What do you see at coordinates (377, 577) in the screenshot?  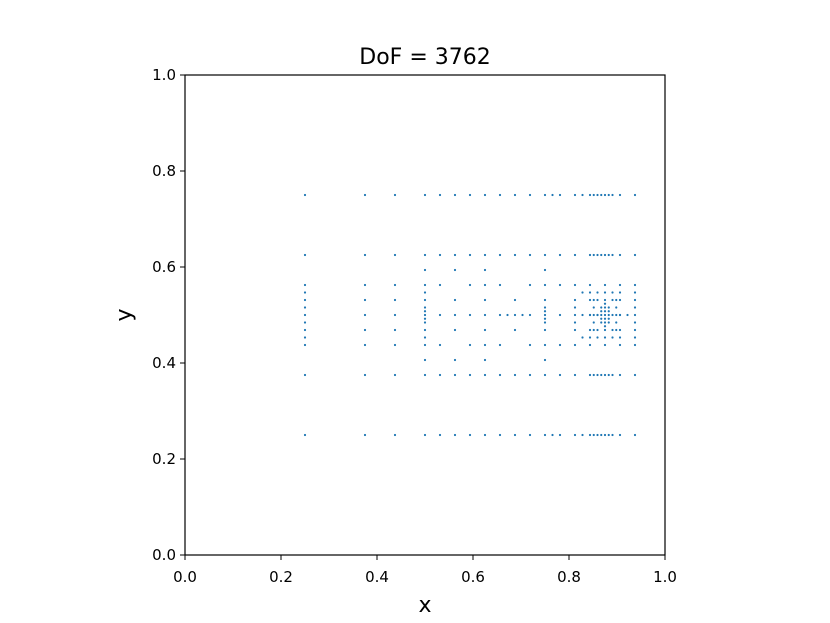 I see `x-tick-label: 0.4` at bounding box center [377, 577].